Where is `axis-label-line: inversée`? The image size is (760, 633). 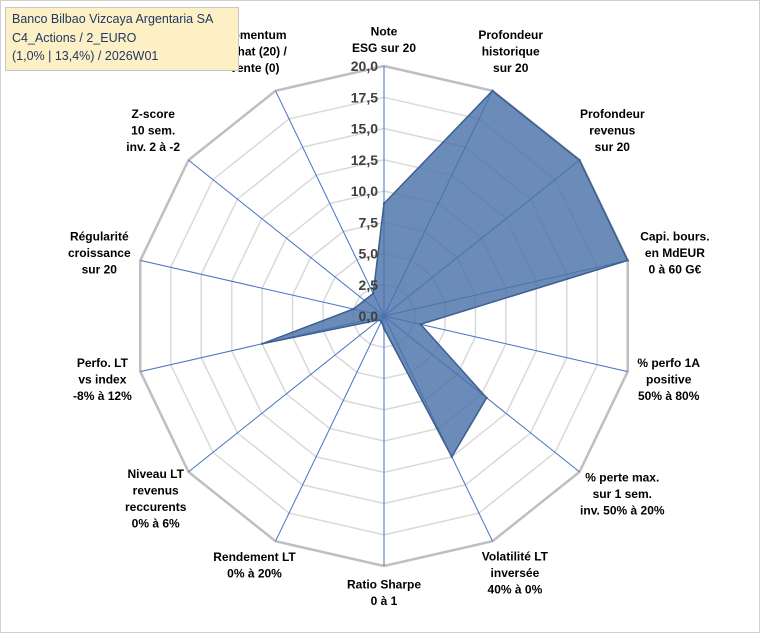 axis-label-line: inversée is located at coordinates (515, 573).